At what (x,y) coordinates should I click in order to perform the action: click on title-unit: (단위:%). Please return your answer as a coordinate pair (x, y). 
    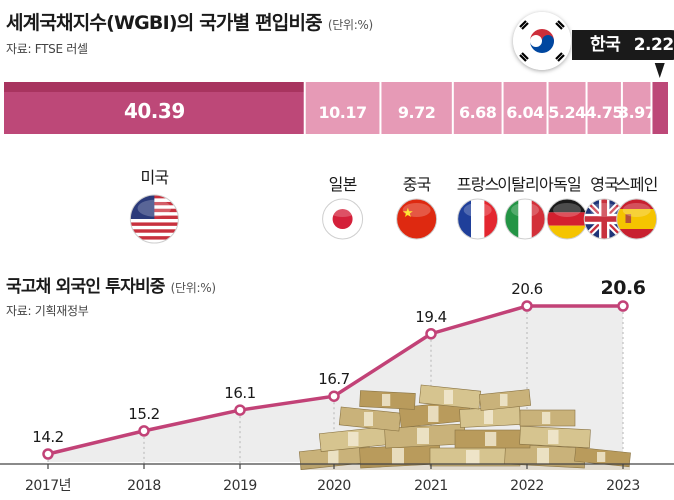
    Looking at the image, I should click on (350, 25).